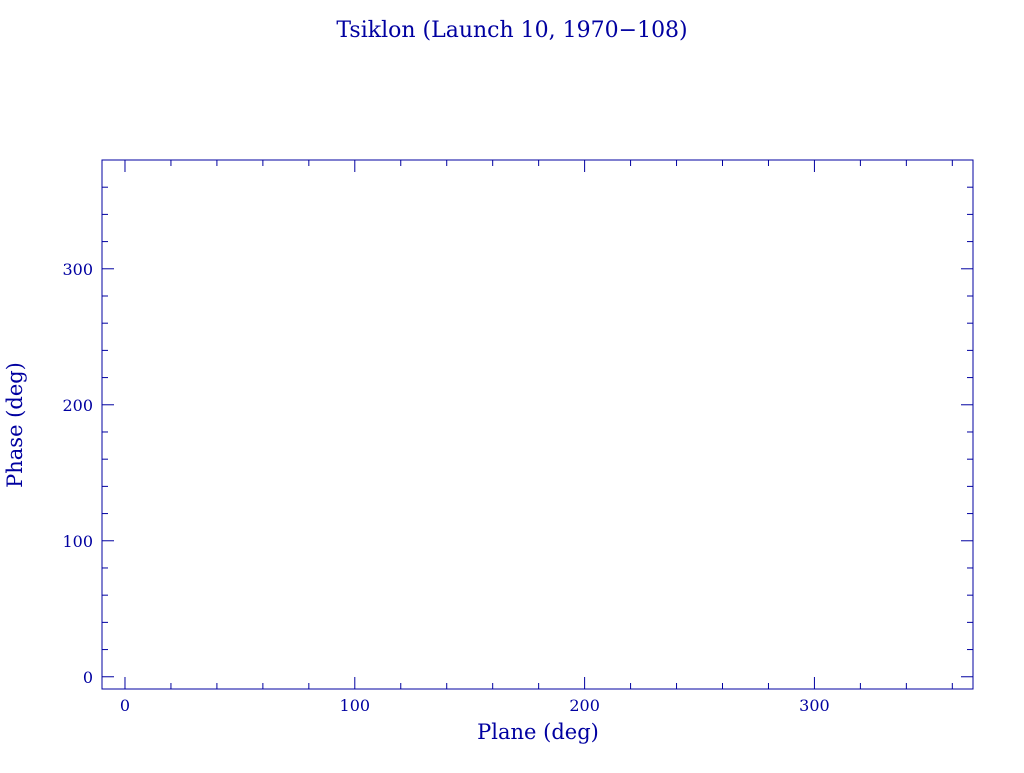  I want to click on y-tick-label: 300, so click(77, 269).